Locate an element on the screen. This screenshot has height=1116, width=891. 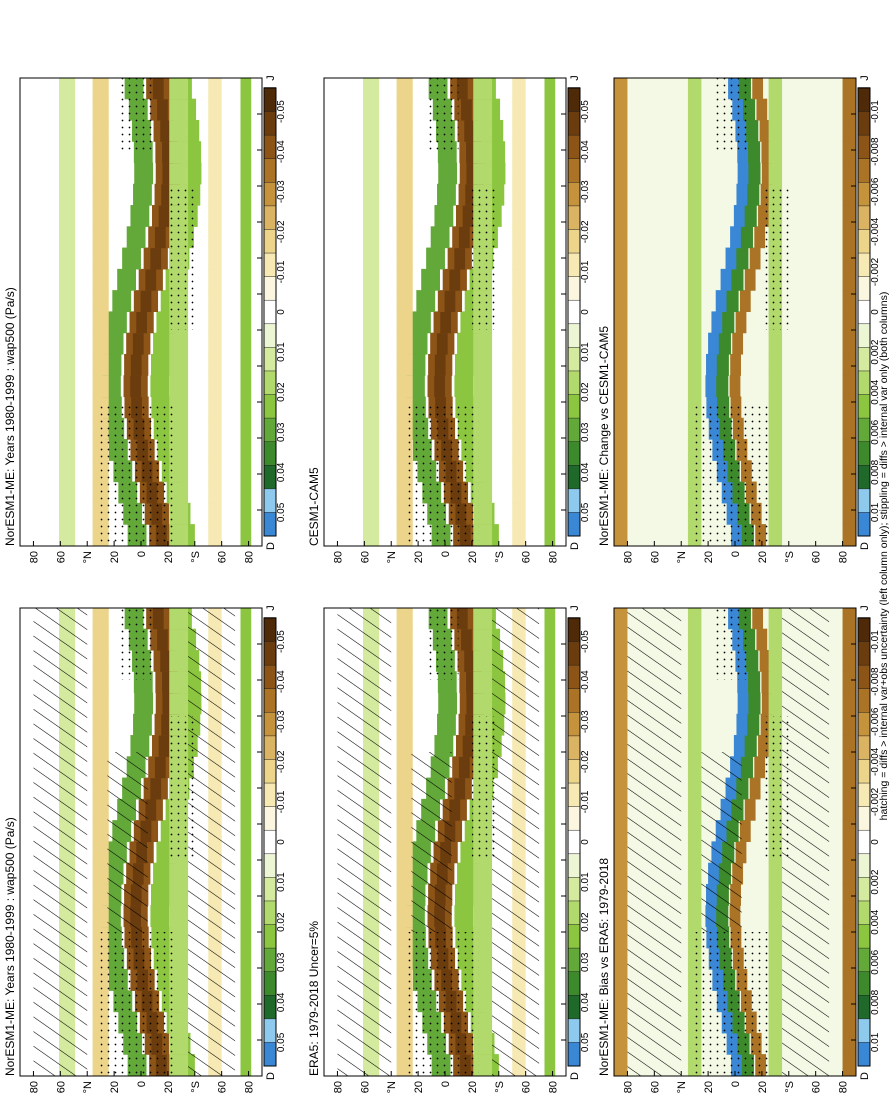
colorbar-label: -0.004 is located at coordinates (875, 231).